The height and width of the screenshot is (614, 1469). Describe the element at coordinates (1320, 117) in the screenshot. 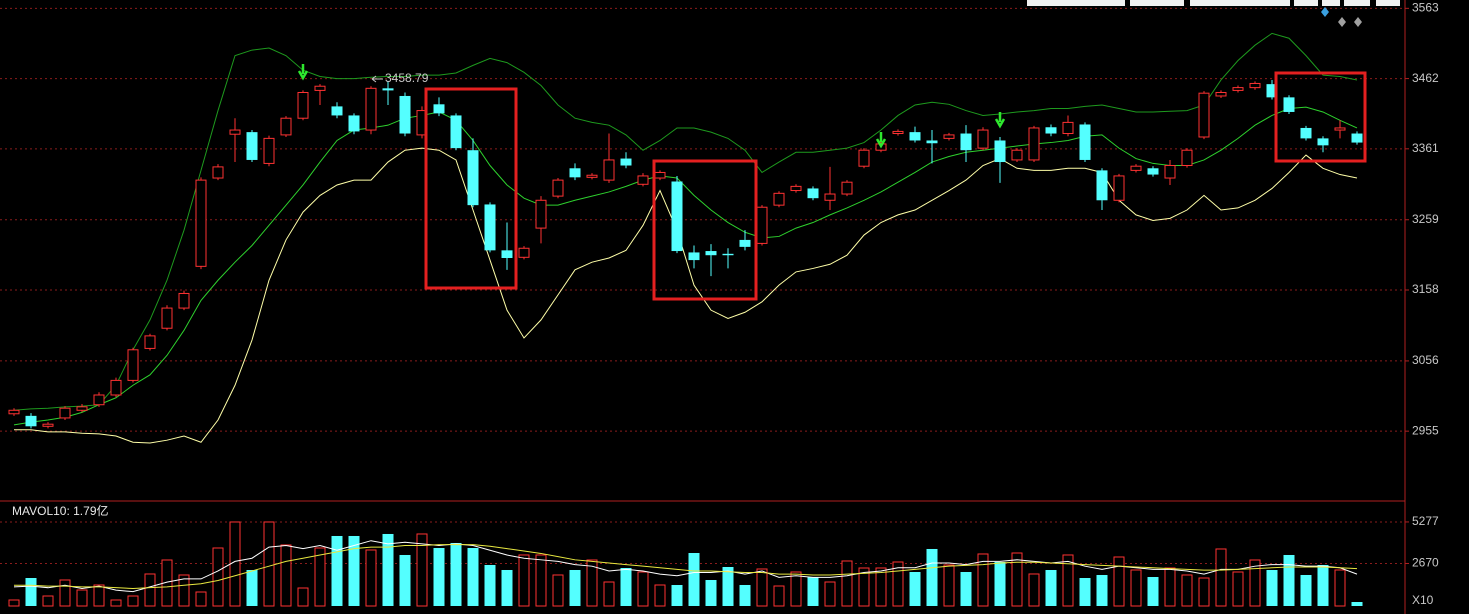

I see `highlight-box` at that location.